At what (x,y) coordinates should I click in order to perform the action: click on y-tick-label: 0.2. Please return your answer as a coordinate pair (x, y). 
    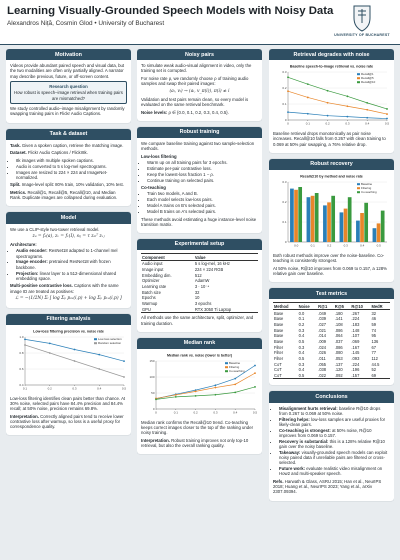
    Looking at the image, I should click on (284, 88).